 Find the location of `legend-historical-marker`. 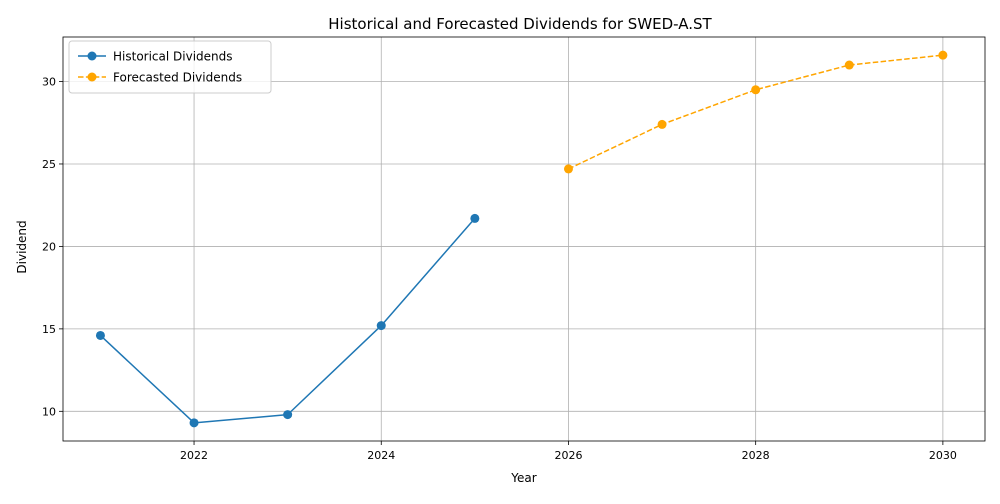

legend-historical-marker is located at coordinates (92, 56).